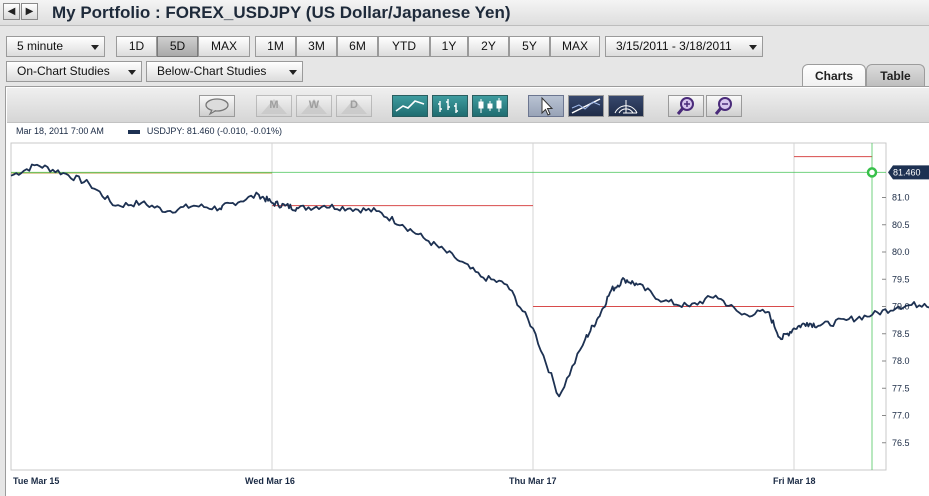  I want to click on range-button-1m: 1M, so click(275, 46).